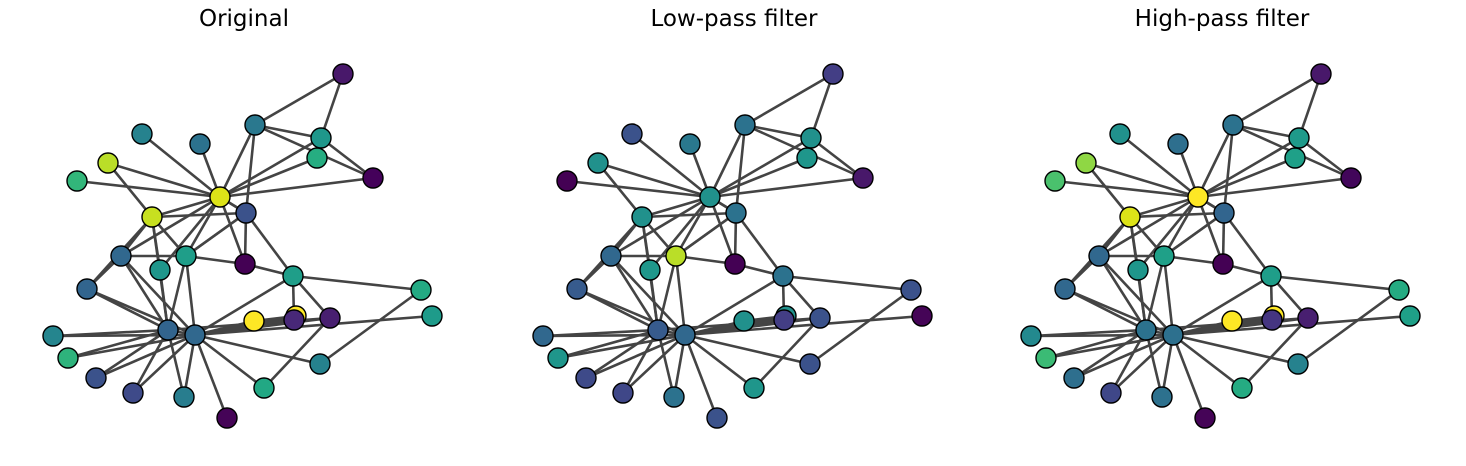 The width and height of the screenshot is (1466, 466). What do you see at coordinates (243, 19) in the screenshot?
I see `panel-title: Original` at bounding box center [243, 19].